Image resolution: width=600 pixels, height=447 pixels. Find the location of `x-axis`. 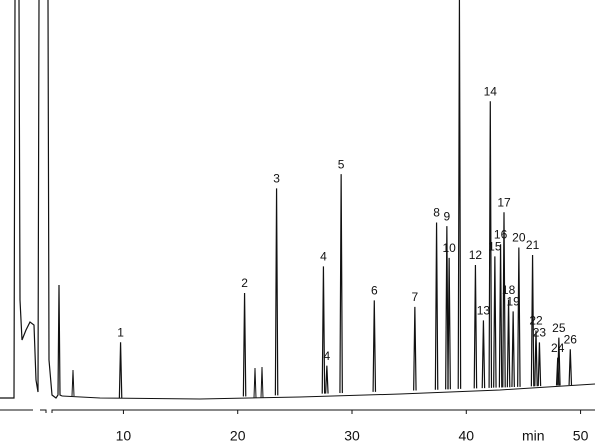

x-axis is located at coordinates (297, 411).